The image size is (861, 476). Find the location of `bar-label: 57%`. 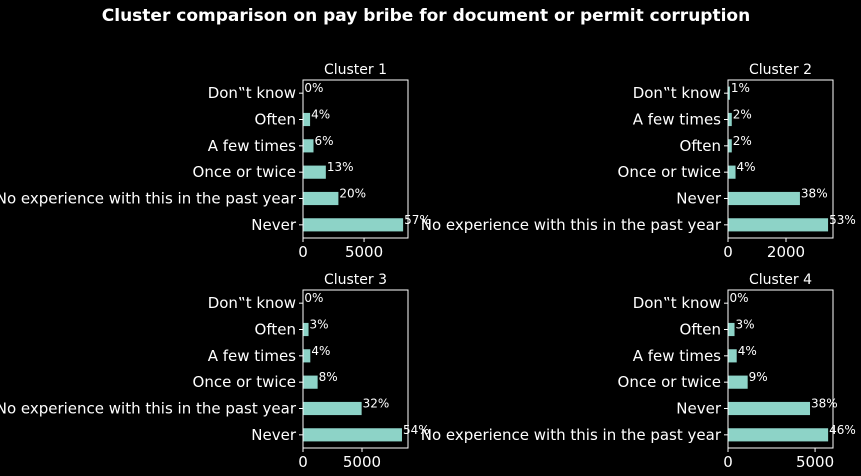

bar-label: 57% is located at coordinates (417, 220).